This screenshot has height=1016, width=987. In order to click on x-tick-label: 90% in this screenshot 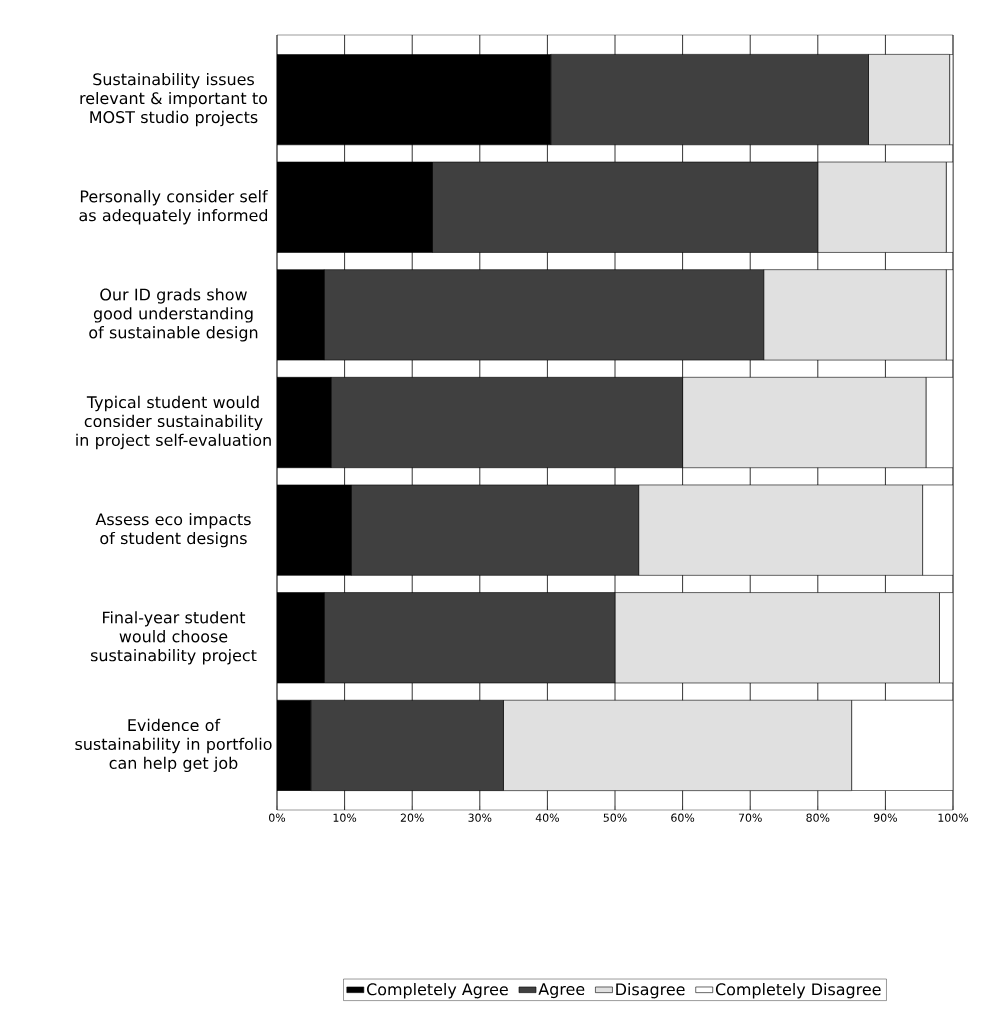, I will do `click(885, 817)`.